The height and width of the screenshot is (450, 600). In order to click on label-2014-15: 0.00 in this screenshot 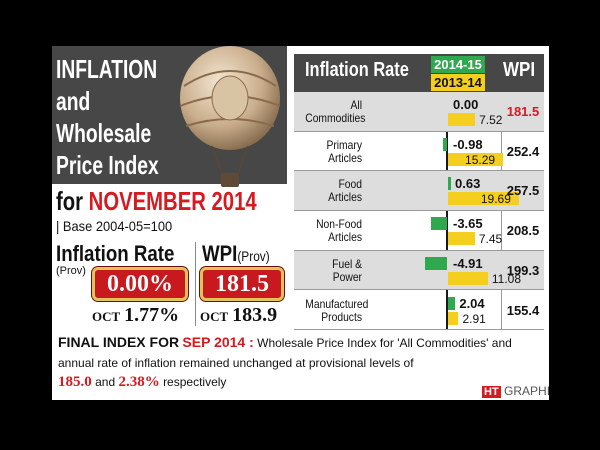, I will do `click(466, 104)`.